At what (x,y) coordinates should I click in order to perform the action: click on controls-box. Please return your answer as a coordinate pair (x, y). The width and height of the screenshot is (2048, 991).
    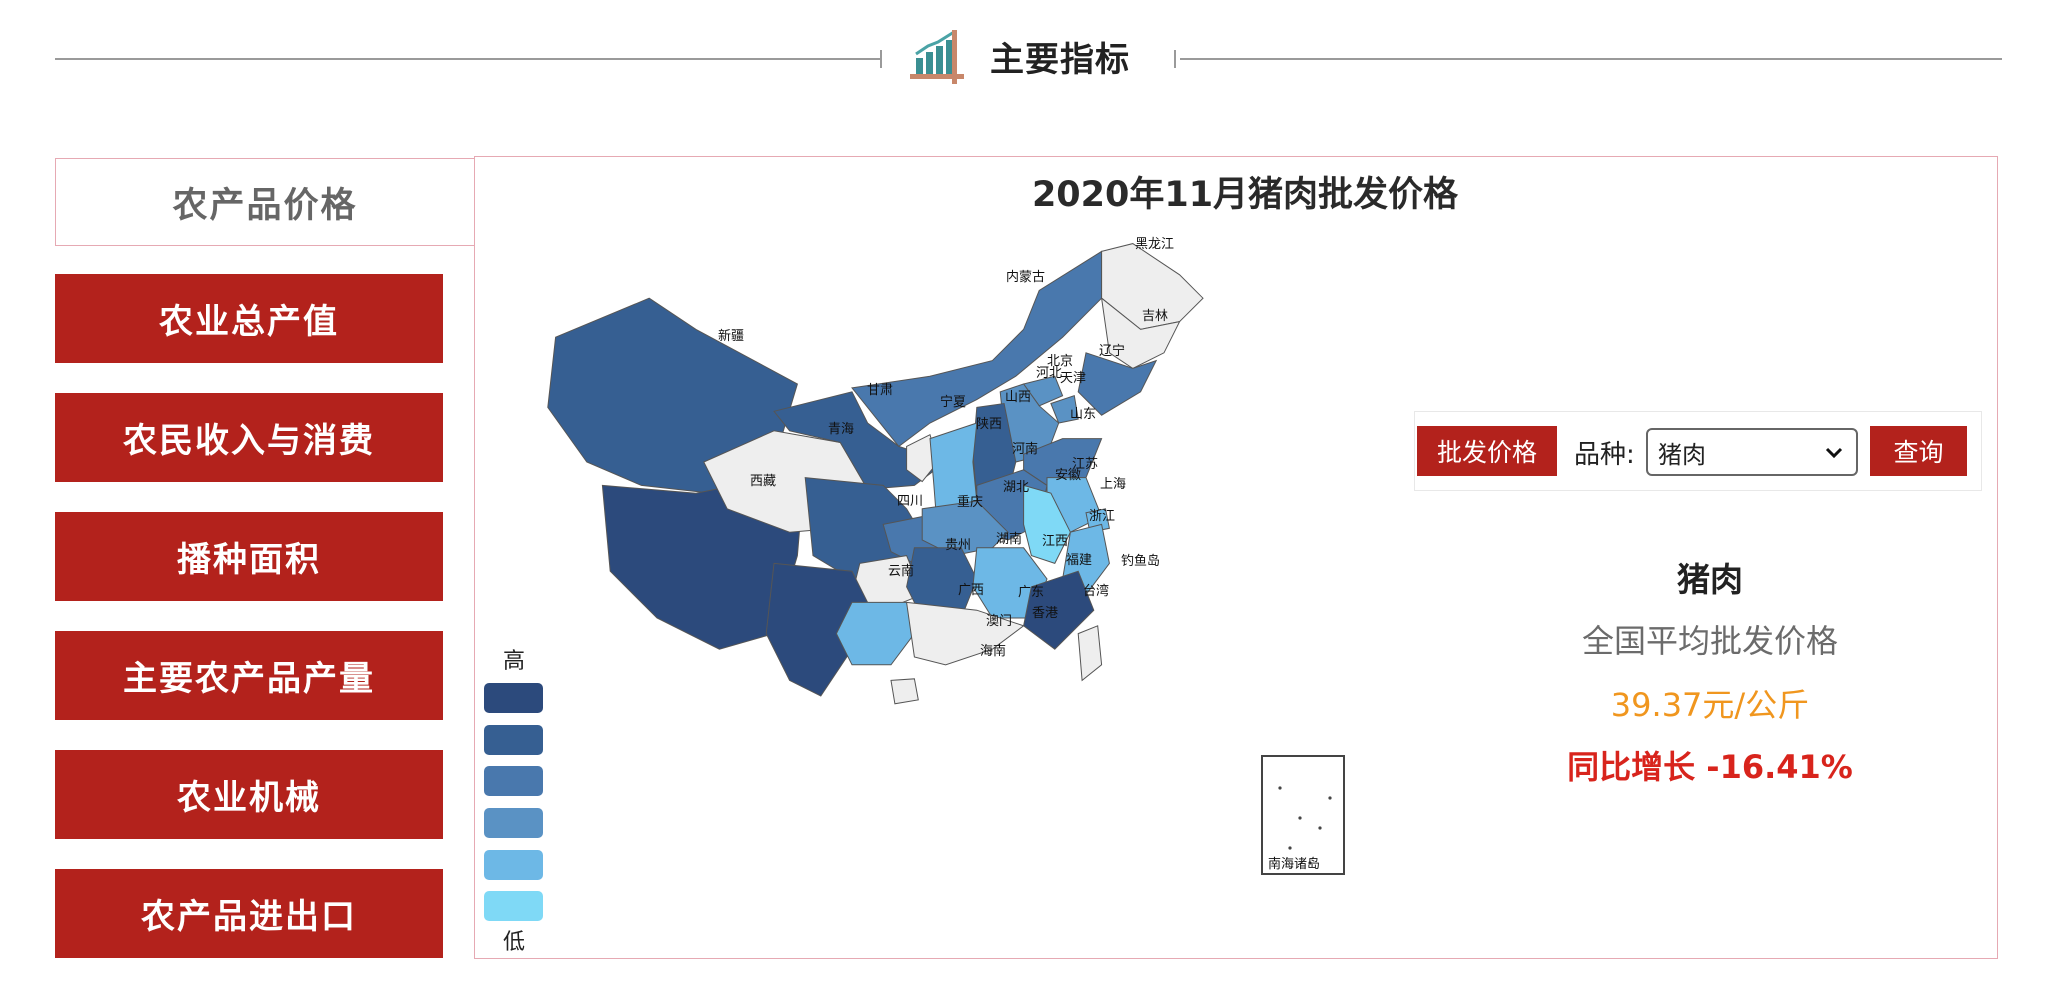
    Looking at the image, I should click on (1698, 451).